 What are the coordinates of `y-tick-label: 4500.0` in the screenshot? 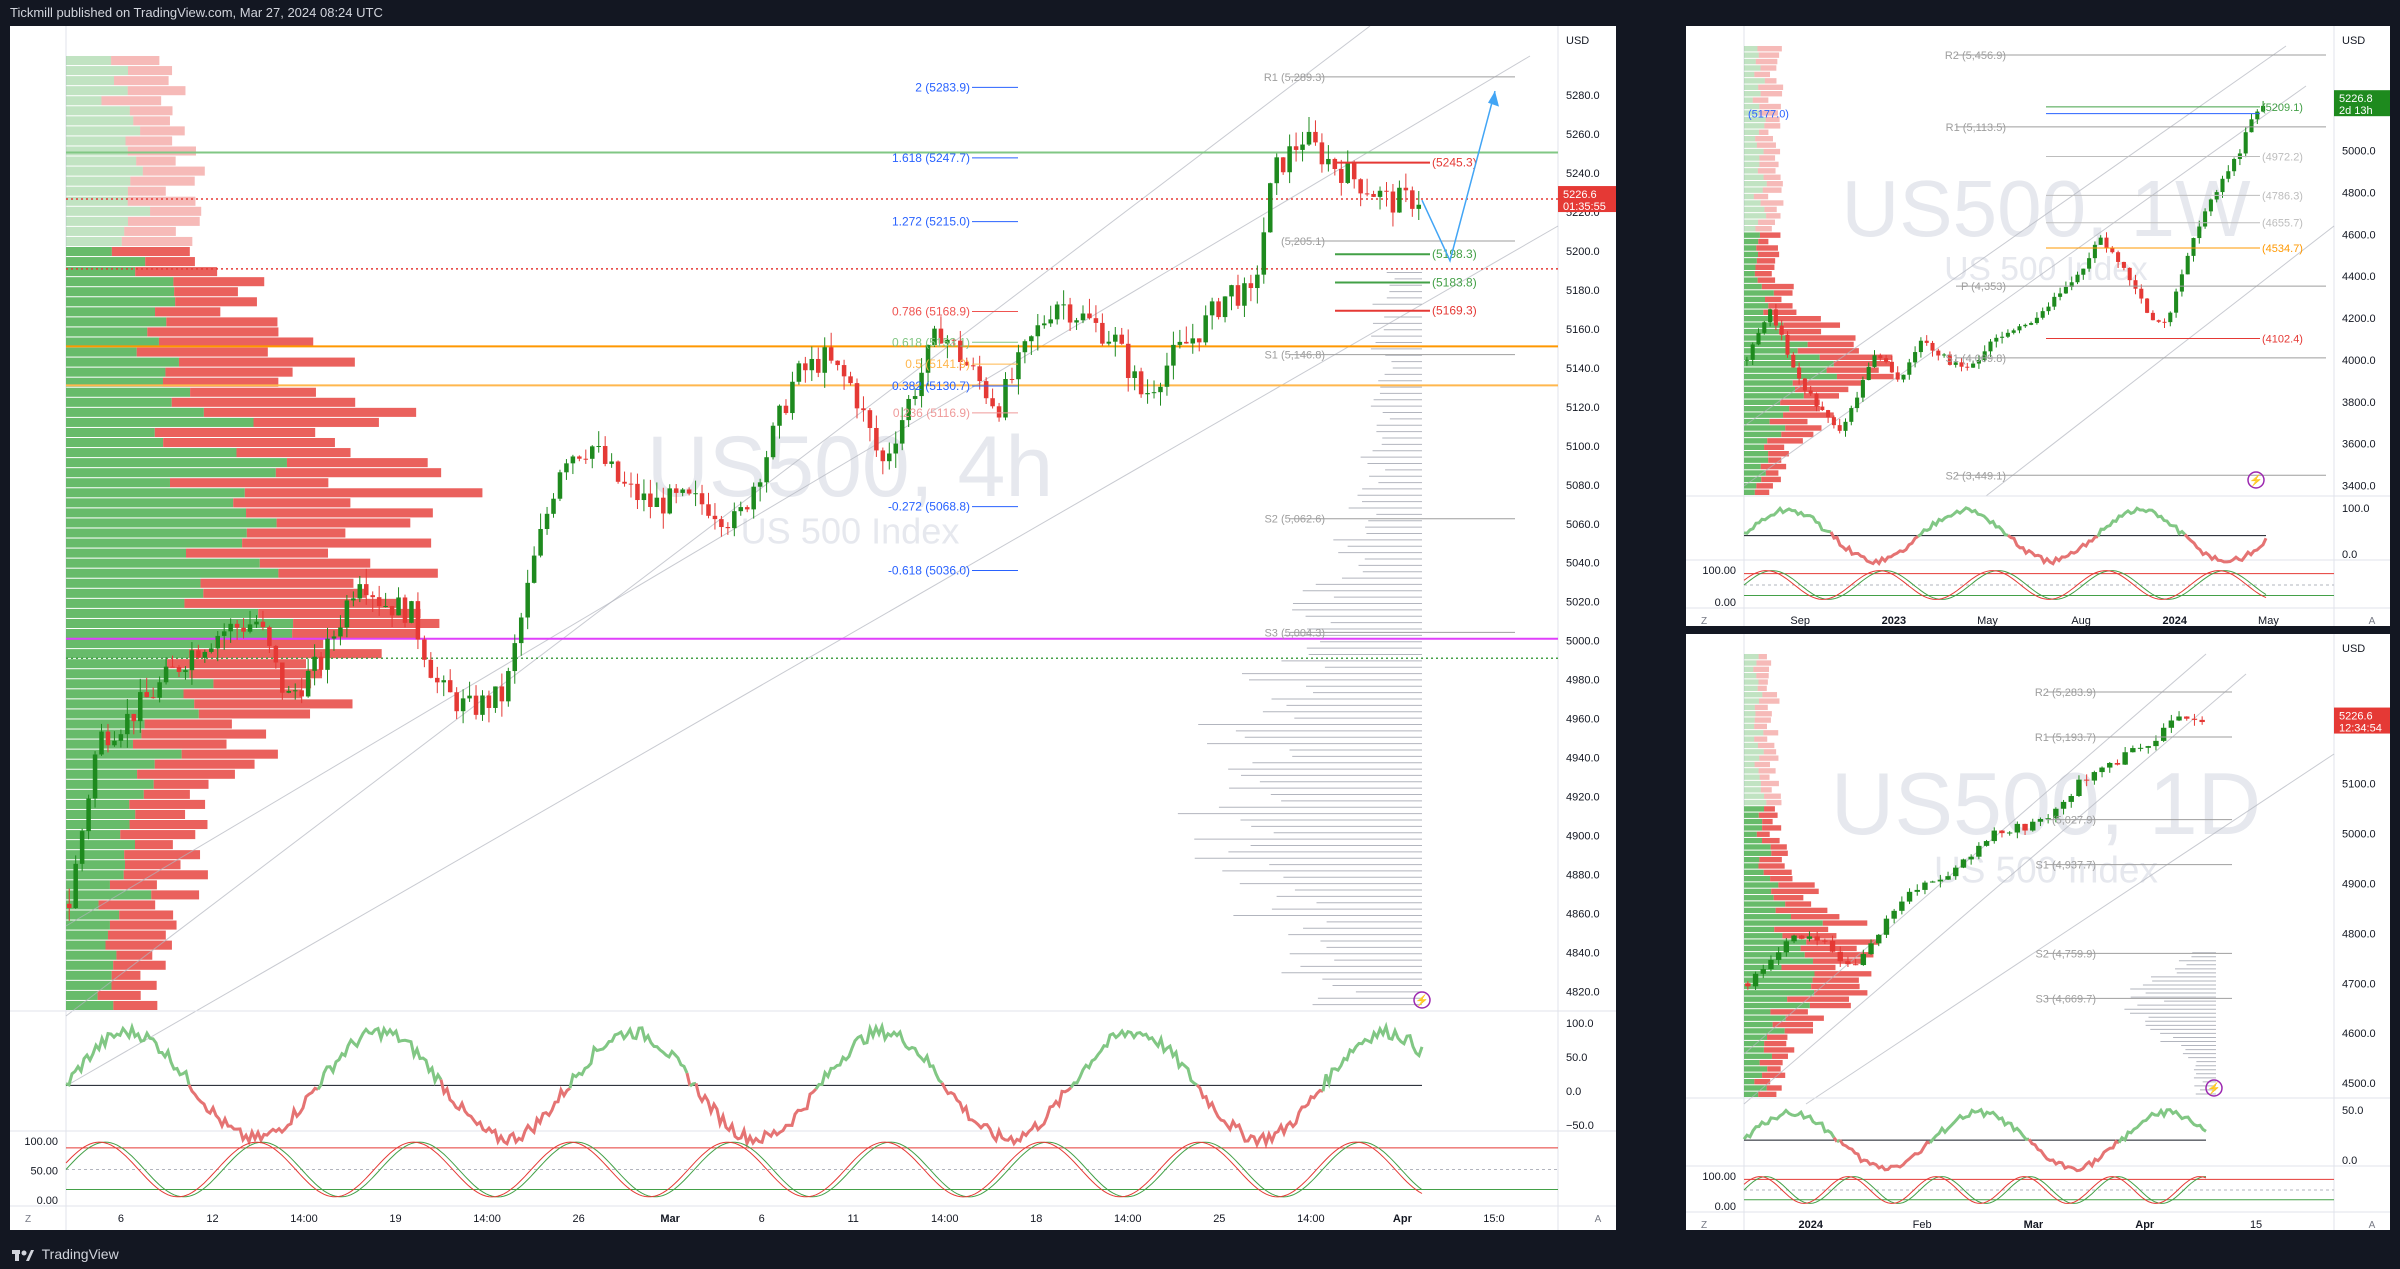 It's located at (2359, 1084).